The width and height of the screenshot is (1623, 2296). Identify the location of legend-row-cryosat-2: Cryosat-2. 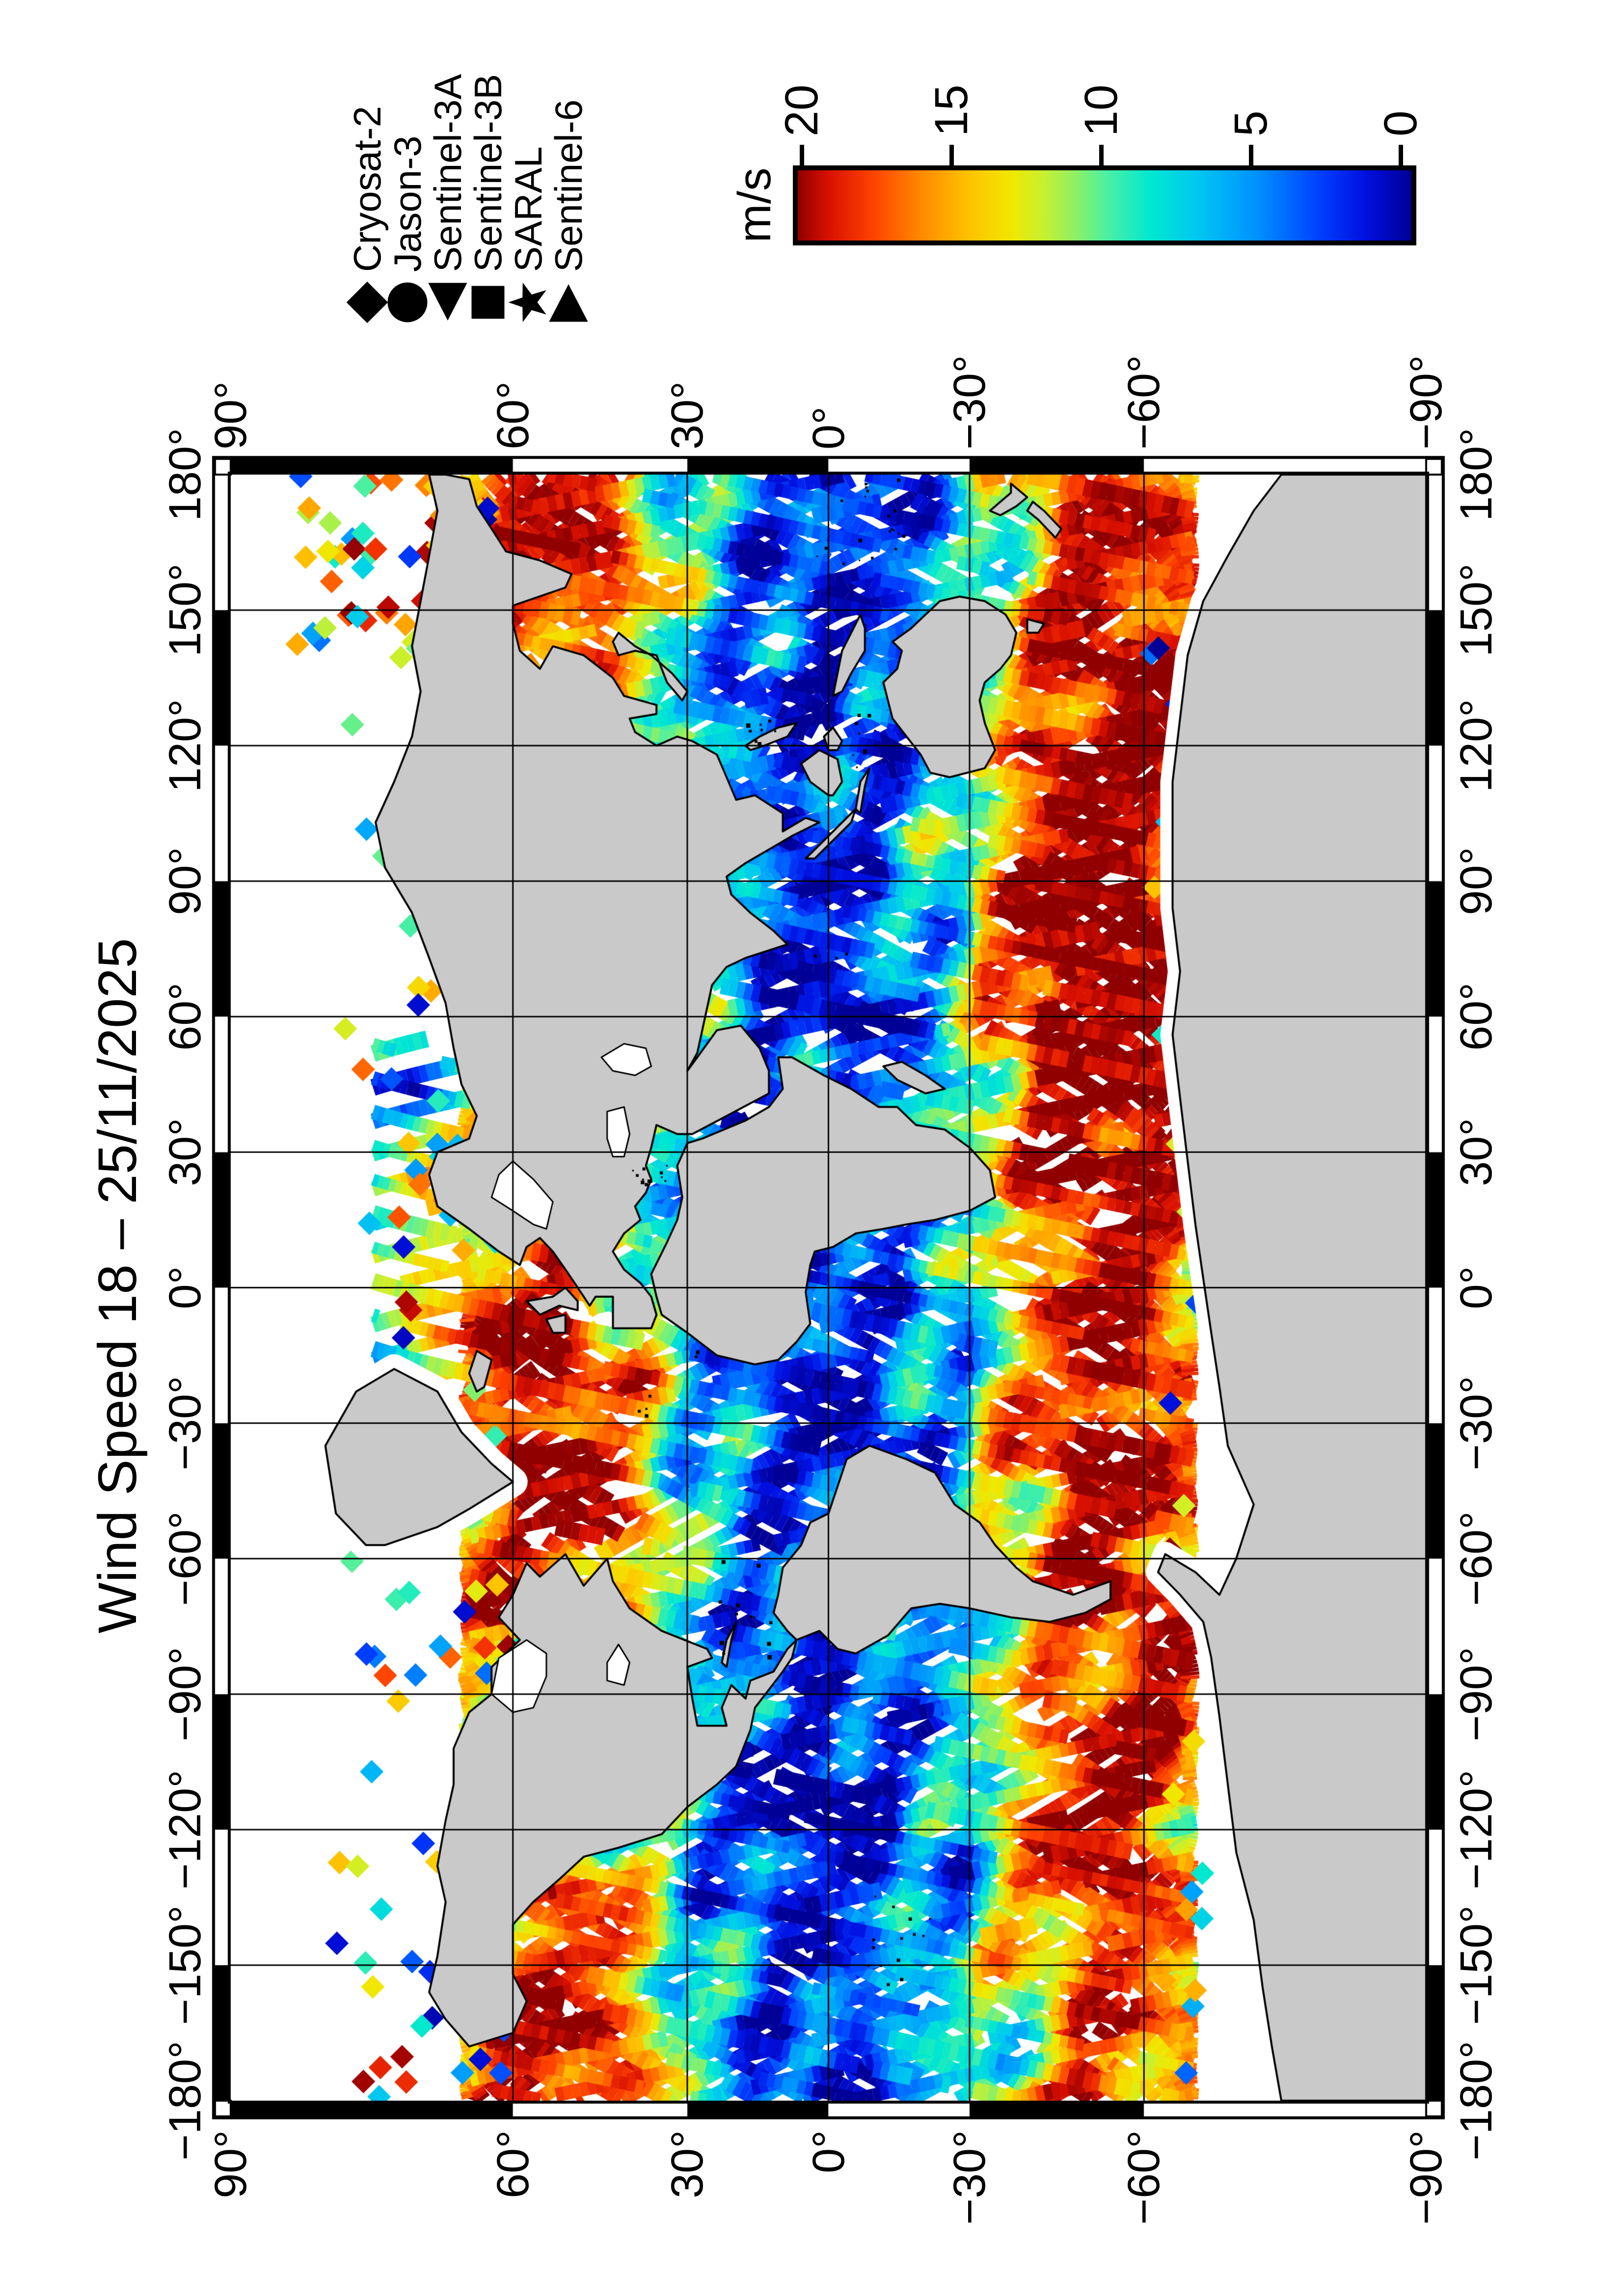
(367, 166).